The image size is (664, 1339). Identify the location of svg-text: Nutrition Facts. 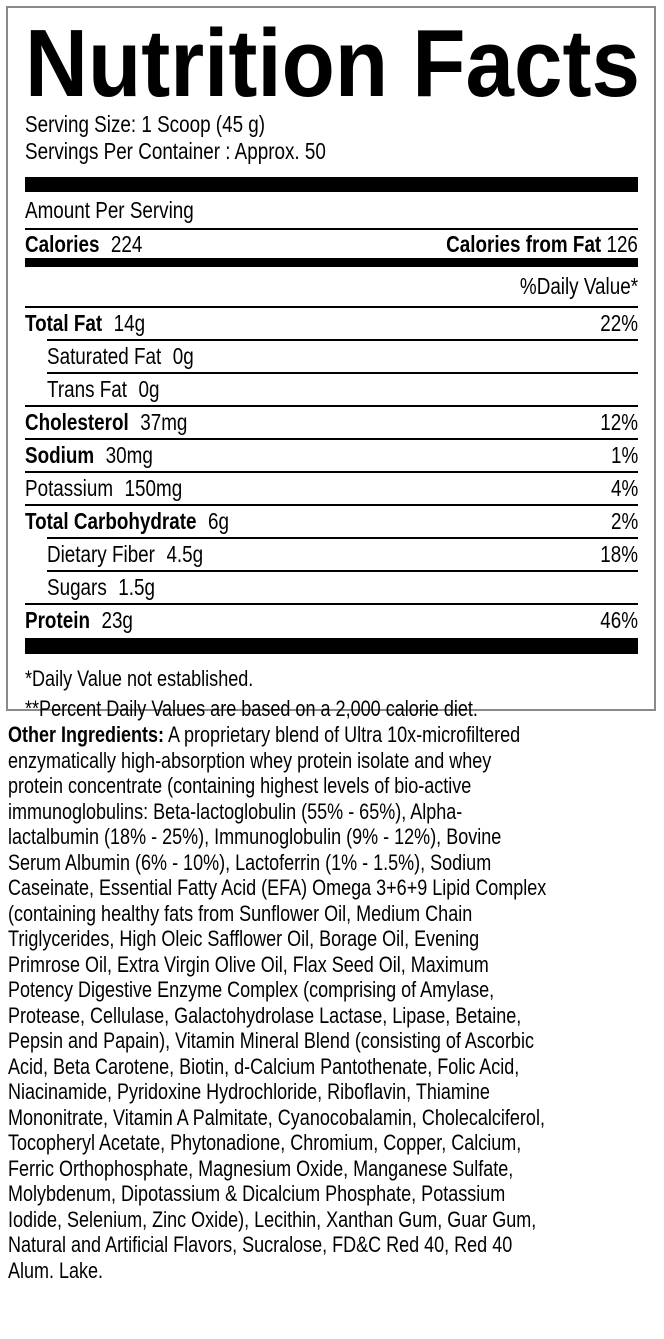
(332, 60).